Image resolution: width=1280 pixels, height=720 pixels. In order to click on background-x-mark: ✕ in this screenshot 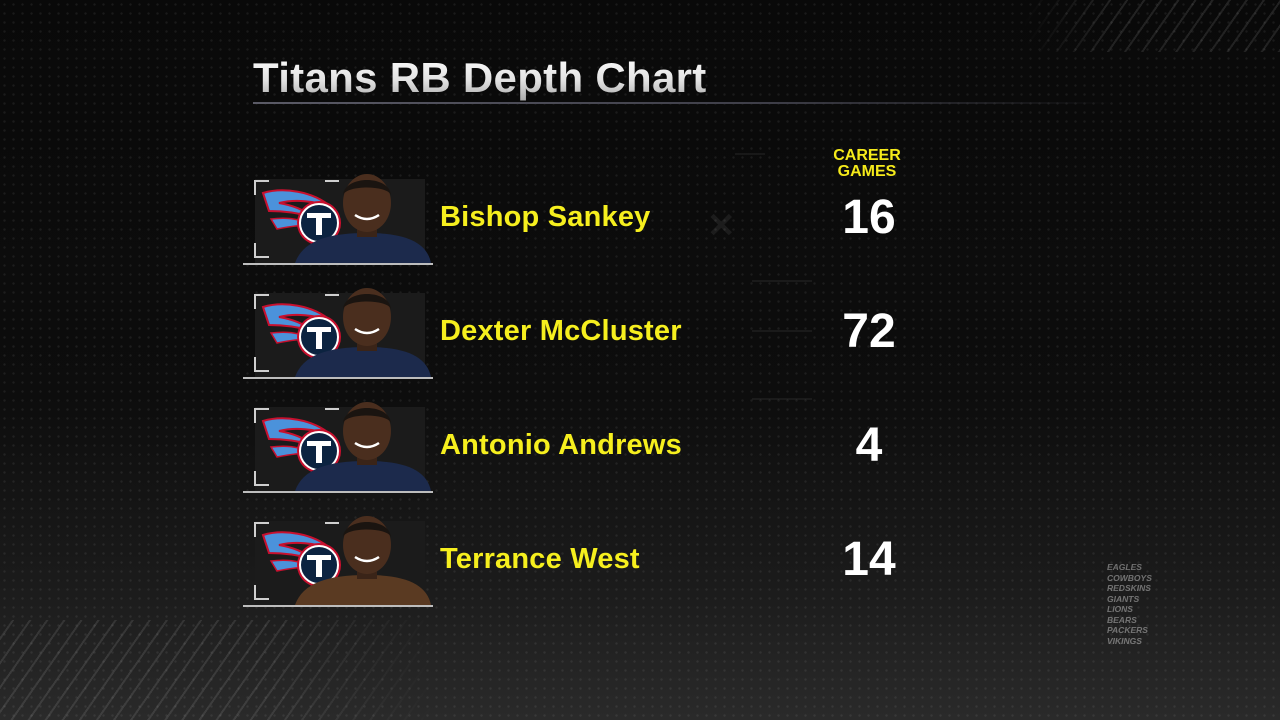, I will do `click(721, 226)`.